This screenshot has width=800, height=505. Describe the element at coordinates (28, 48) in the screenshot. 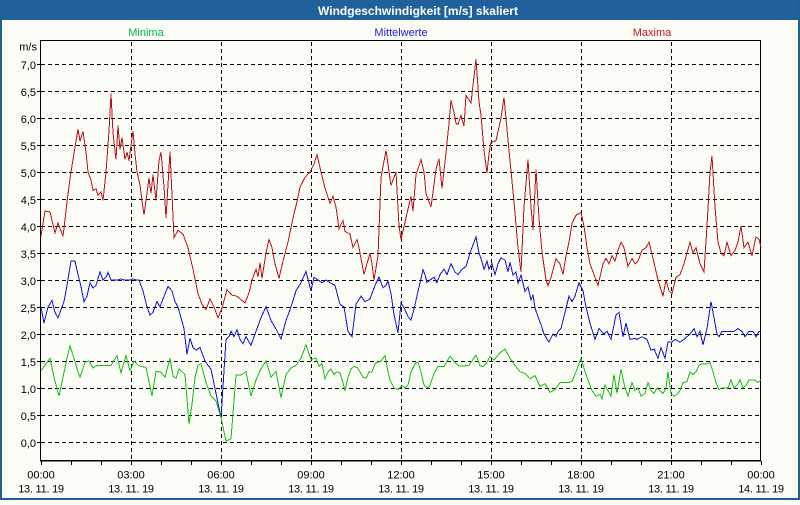

I see `svg-text: m/s` at that location.